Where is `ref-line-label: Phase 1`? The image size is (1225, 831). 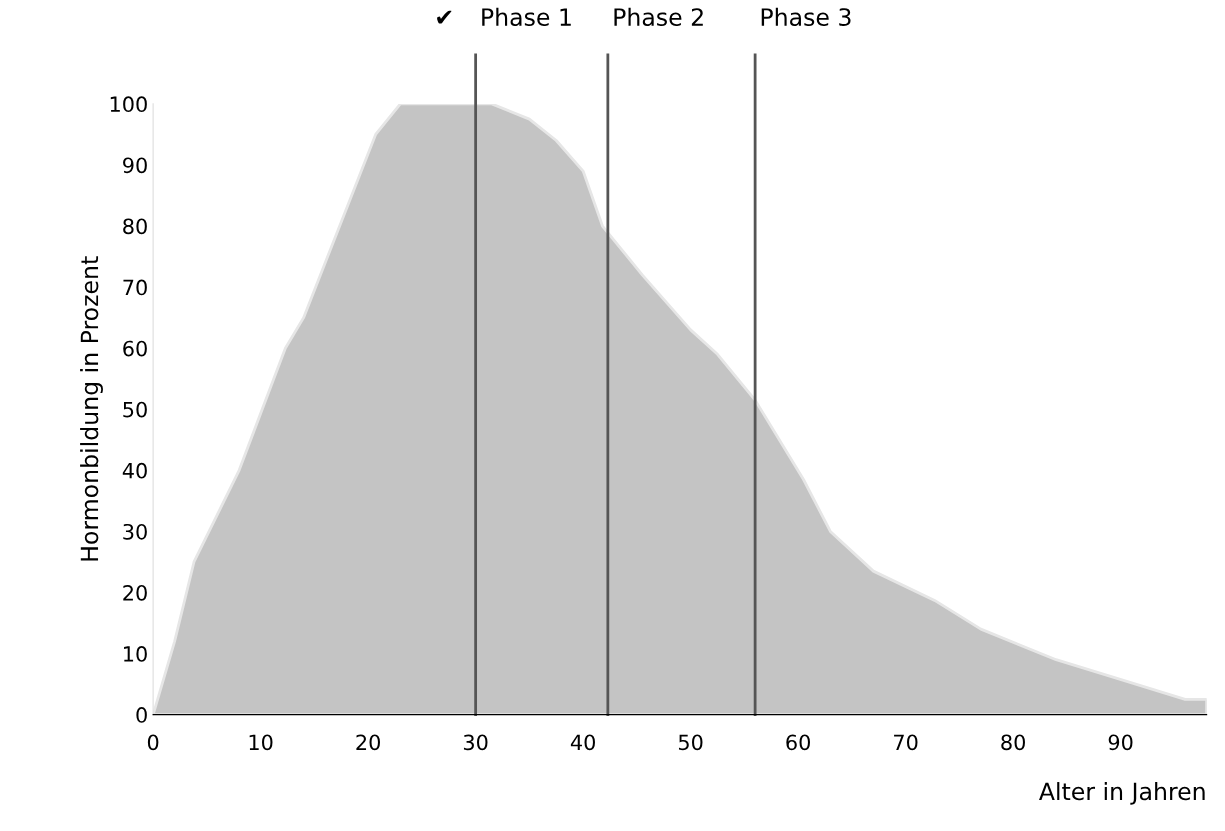
ref-line-label: Phase 1 is located at coordinates (526, 17).